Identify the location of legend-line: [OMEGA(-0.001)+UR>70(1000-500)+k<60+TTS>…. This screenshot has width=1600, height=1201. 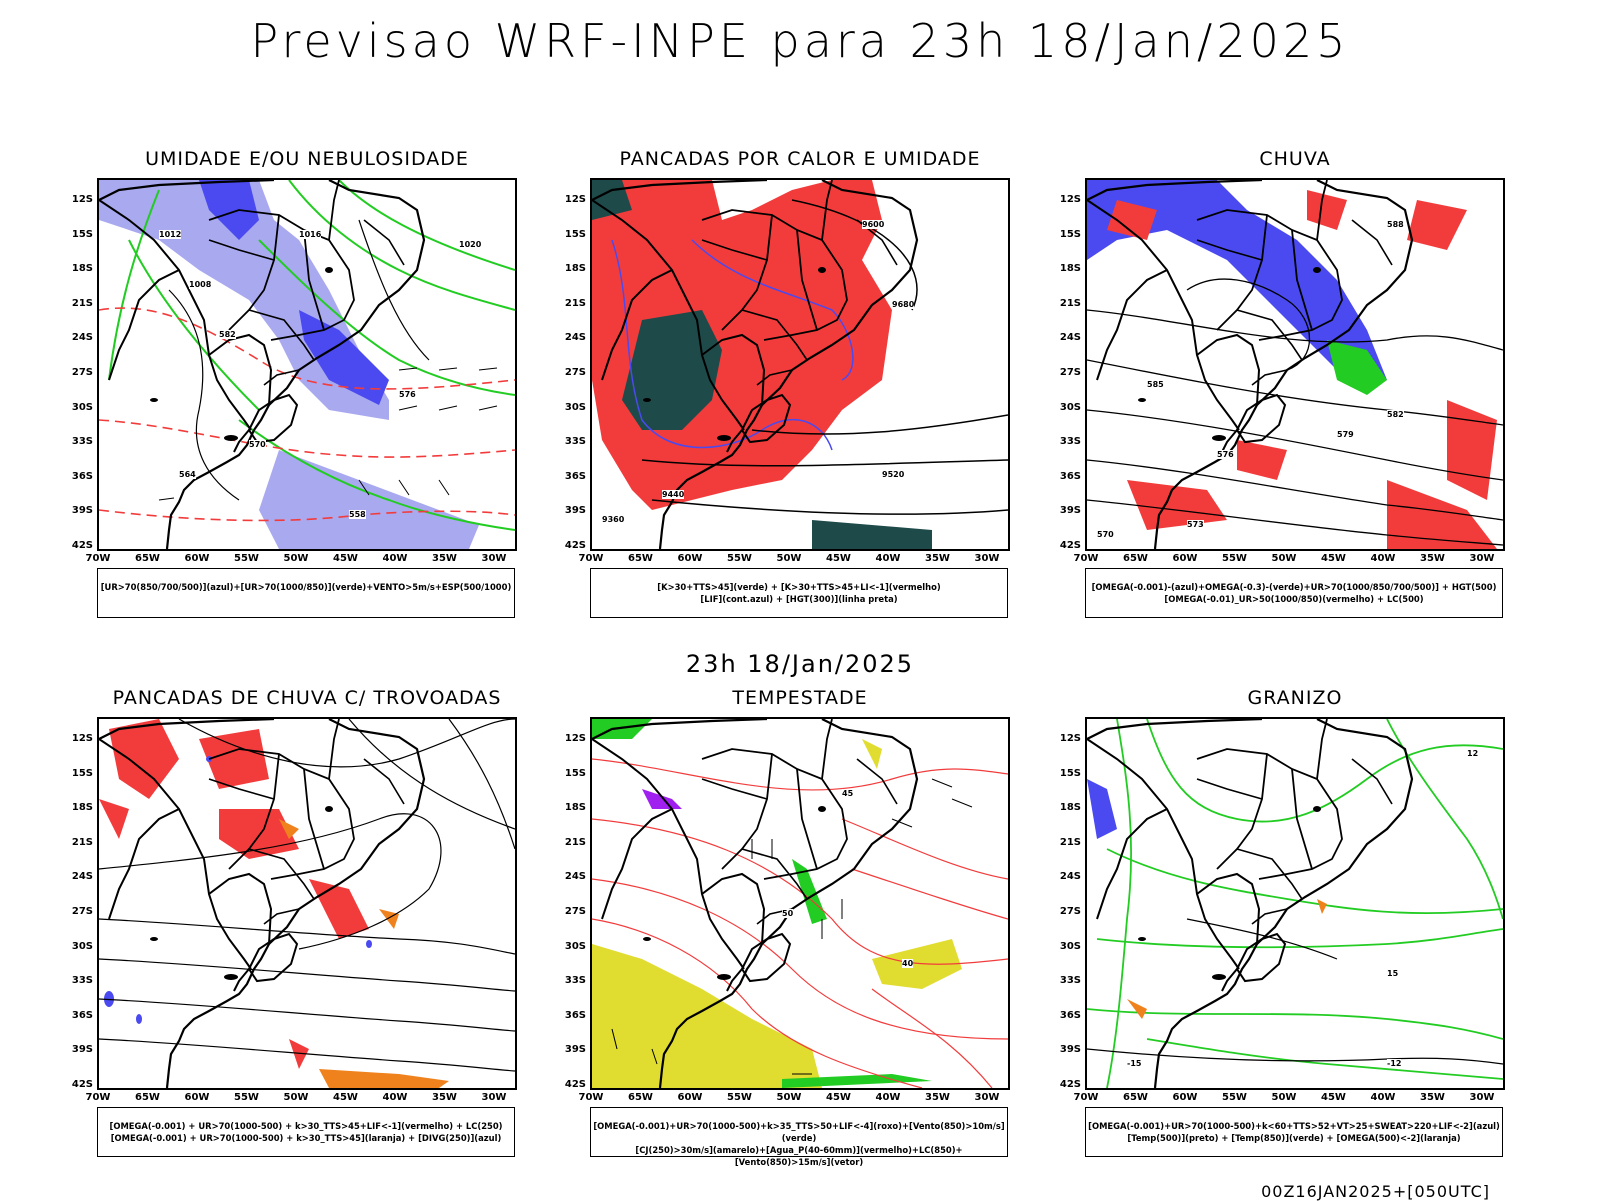
(1294, 1126).